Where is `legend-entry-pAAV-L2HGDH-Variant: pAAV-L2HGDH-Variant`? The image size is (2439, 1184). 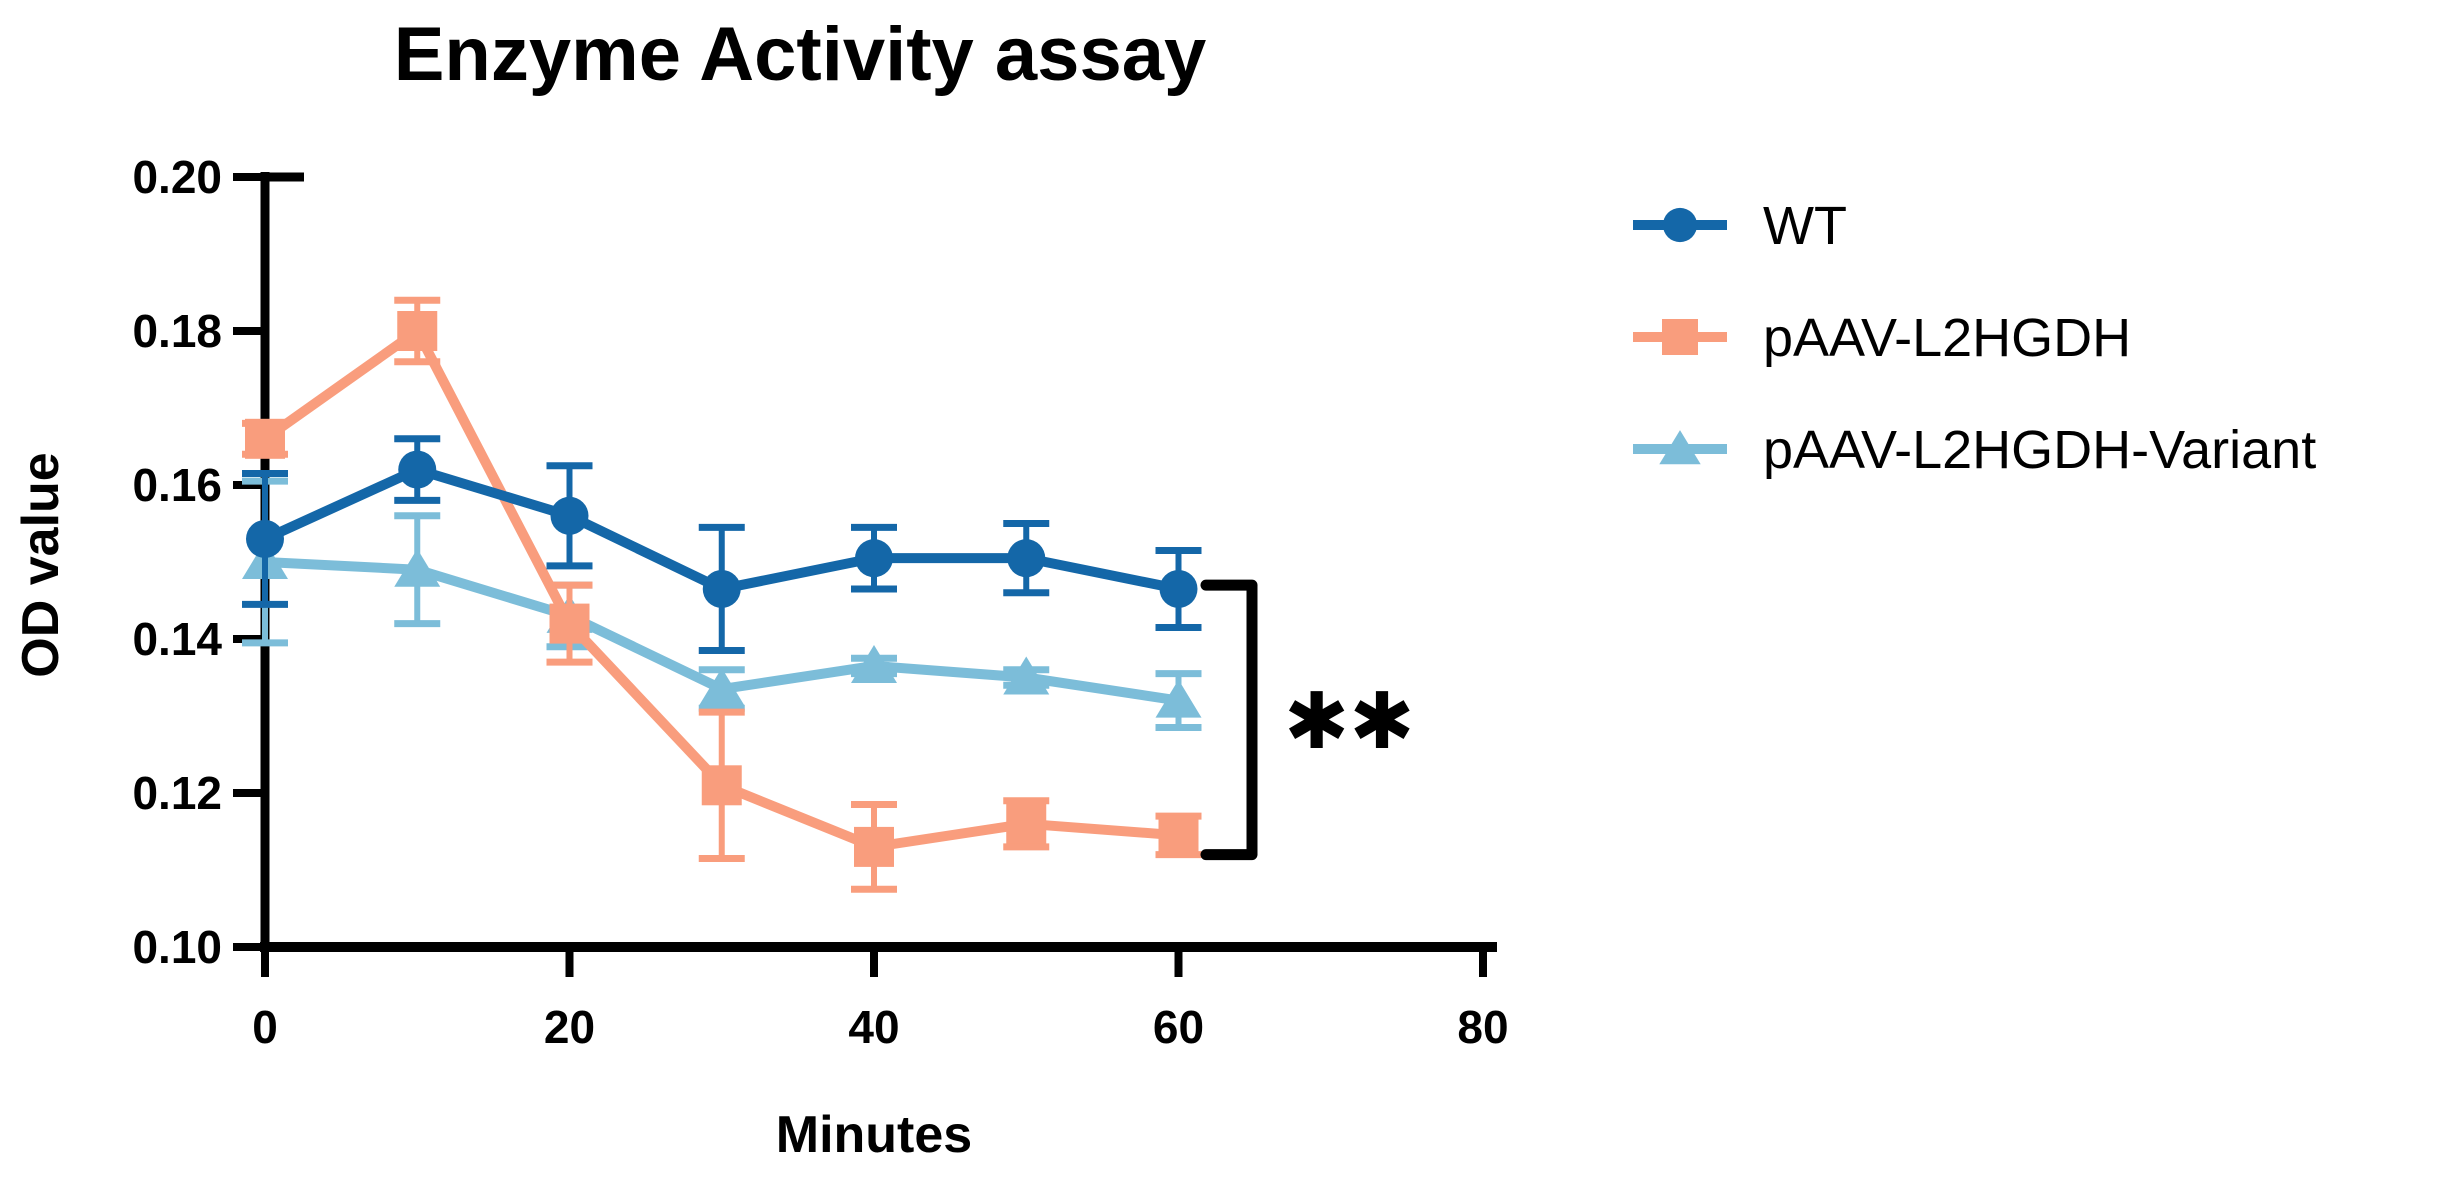
legend-entry-pAAV-L2HGDH-Variant: pAAV-L2HGDH-Variant is located at coordinates (1974, 450).